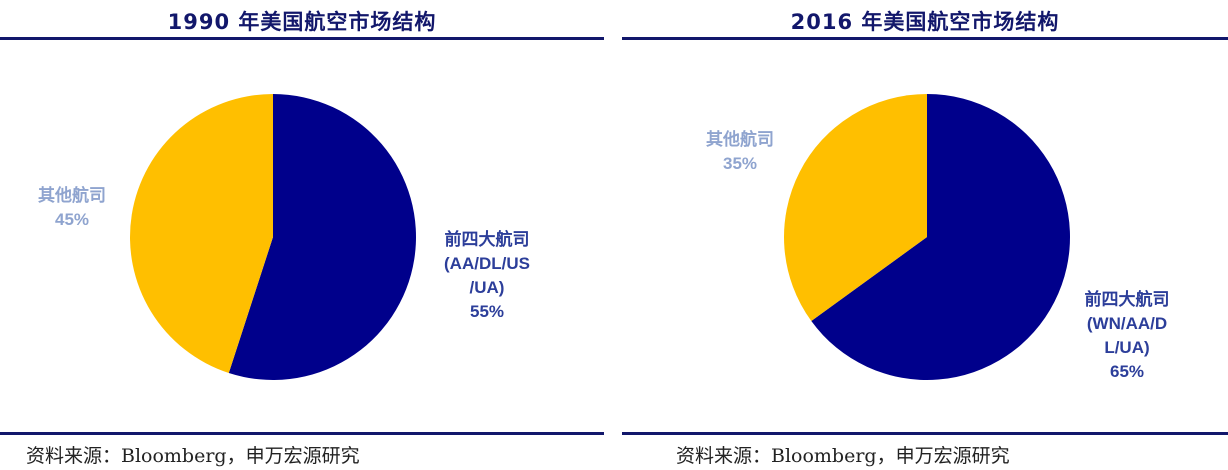 Image resolution: width=1228 pixels, height=470 pixels. What do you see at coordinates (1127, 371) in the screenshot?
I see `slice-value-top4: 65%` at bounding box center [1127, 371].